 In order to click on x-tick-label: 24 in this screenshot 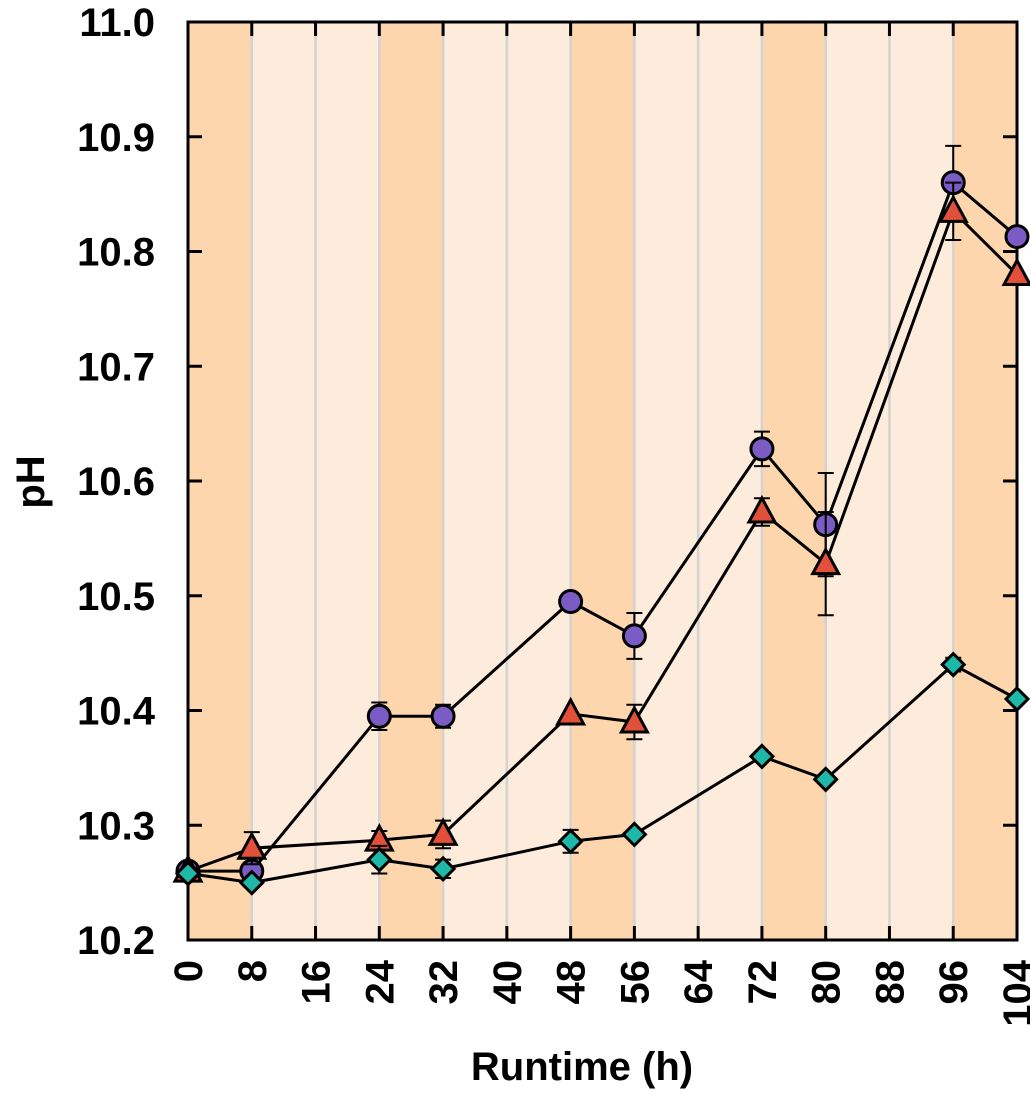, I will do `click(380, 981)`.